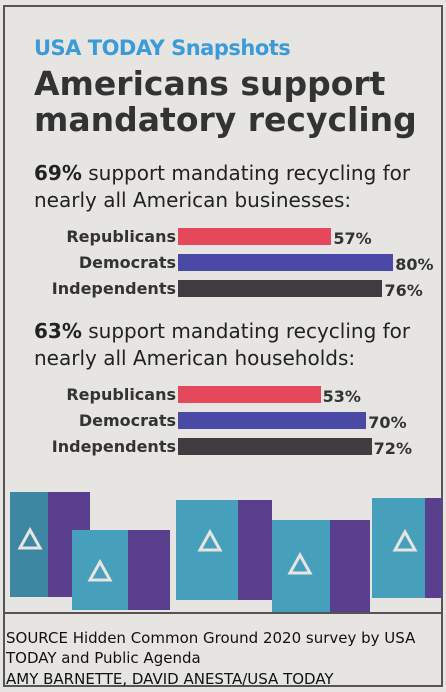 Image resolution: width=446 pixels, height=692 pixels. Describe the element at coordinates (58, 331) in the screenshot. I see `headline-value: 63%` at that location.